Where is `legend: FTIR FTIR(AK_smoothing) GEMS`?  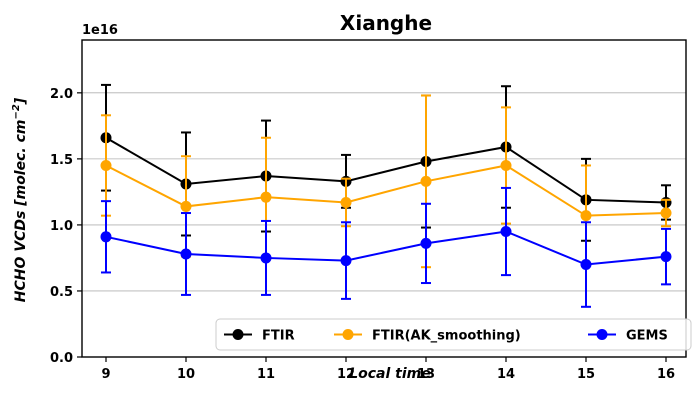 legend: FTIR FTIR(AK_smoothing) GEMS is located at coordinates (453, 334).